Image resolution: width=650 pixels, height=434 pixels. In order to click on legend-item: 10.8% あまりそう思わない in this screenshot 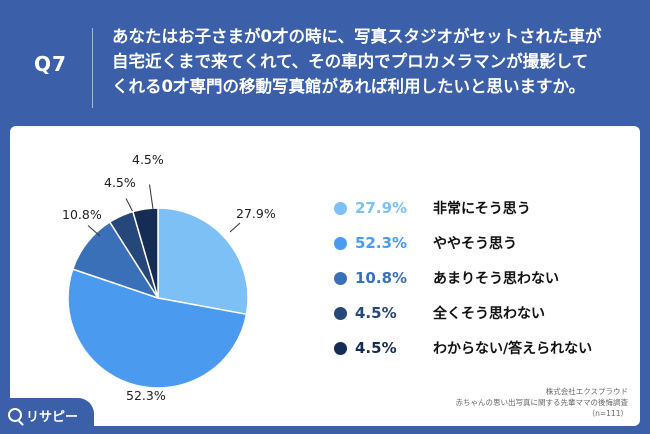, I will do `click(484, 278)`.